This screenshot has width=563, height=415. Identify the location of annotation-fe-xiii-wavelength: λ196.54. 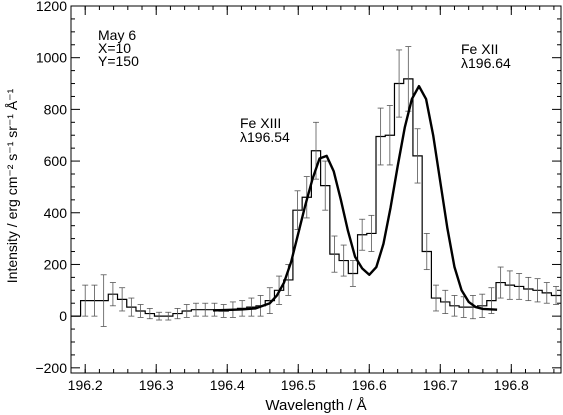
(265, 137).